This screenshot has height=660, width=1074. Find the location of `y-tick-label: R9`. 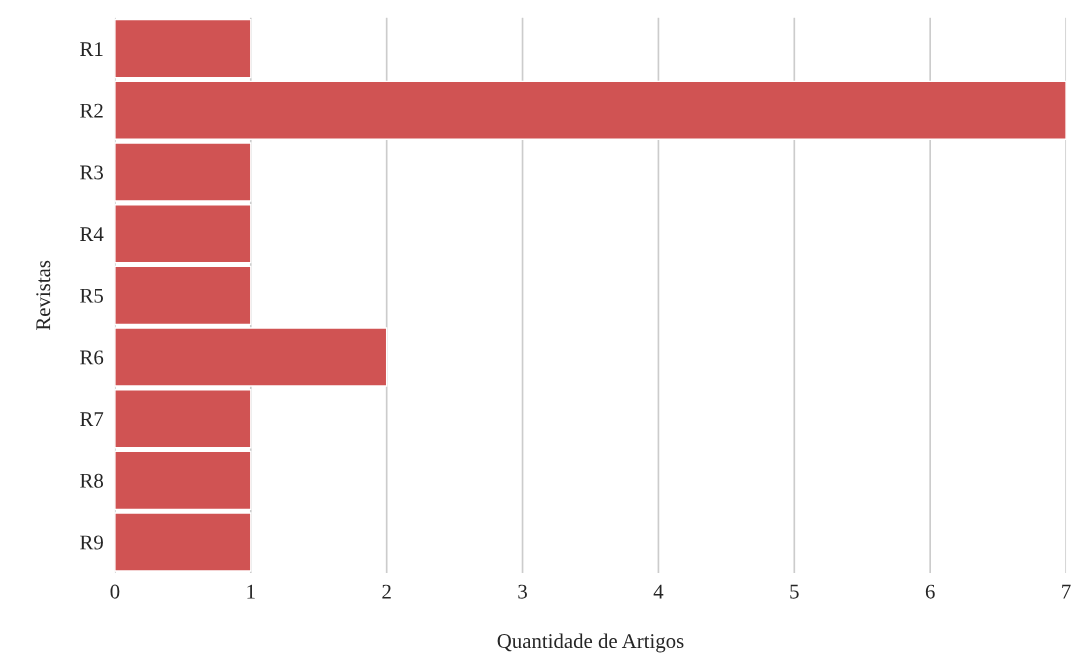

y-tick-label: R9 is located at coordinates (91, 542).